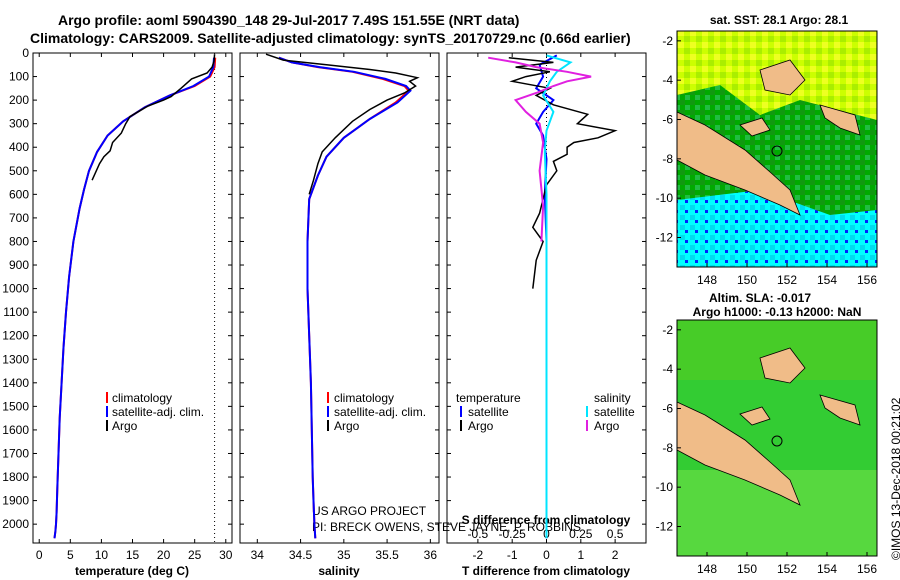  I want to click on sla_map-ytick-label: -4, so click(667, 369).